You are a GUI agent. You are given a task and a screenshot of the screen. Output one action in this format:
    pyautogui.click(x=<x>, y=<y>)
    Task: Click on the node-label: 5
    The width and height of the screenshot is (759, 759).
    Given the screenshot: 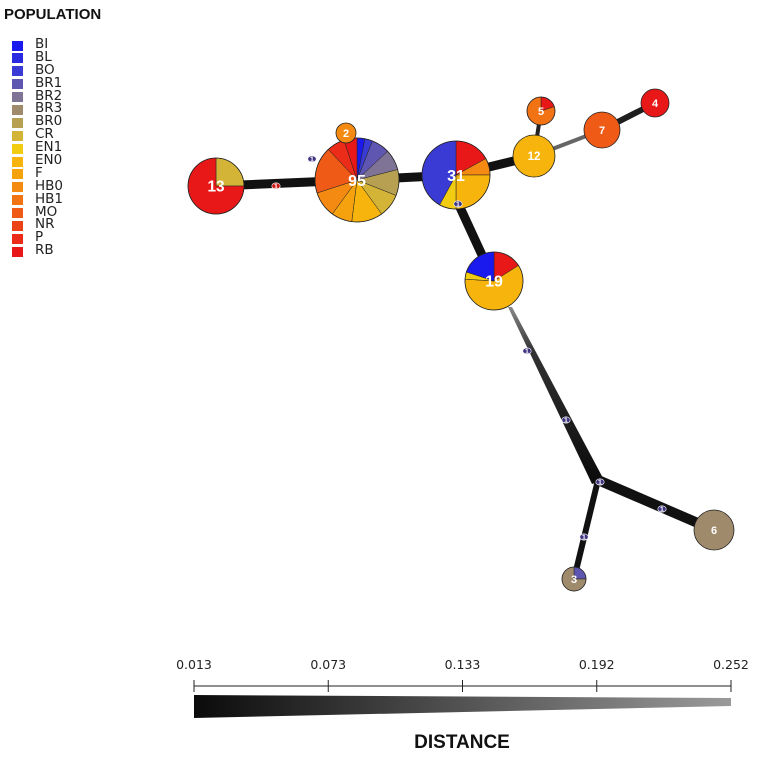 What is the action you would take?
    pyautogui.click(x=541, y=112)
    